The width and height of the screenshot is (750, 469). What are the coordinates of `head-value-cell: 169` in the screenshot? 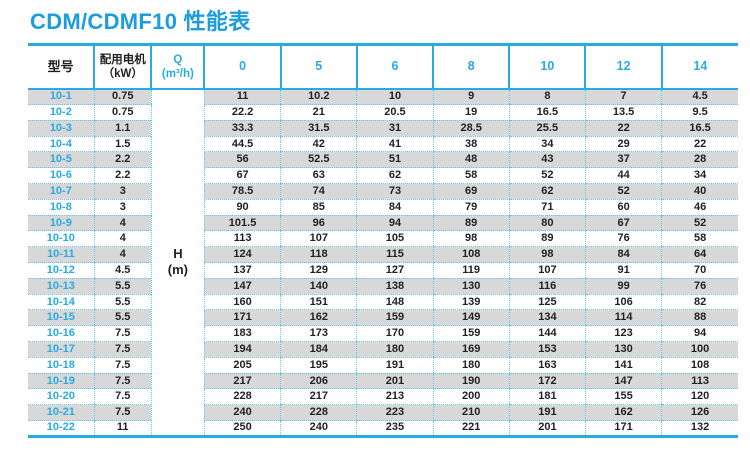 It's located at (471, 349).